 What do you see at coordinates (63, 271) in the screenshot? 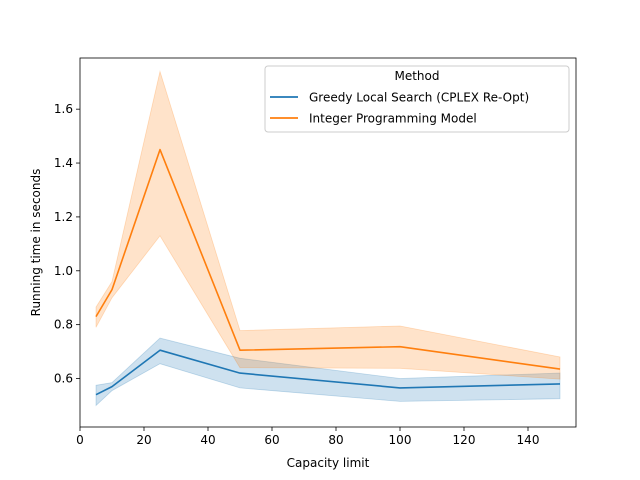
I see `y-tick-label: 1.0` at bounding box center [63, 271].